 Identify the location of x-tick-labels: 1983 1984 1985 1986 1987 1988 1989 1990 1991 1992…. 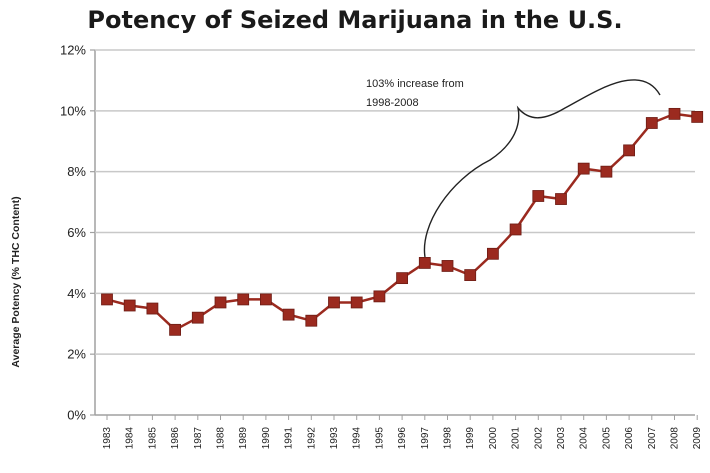
(402, 438).